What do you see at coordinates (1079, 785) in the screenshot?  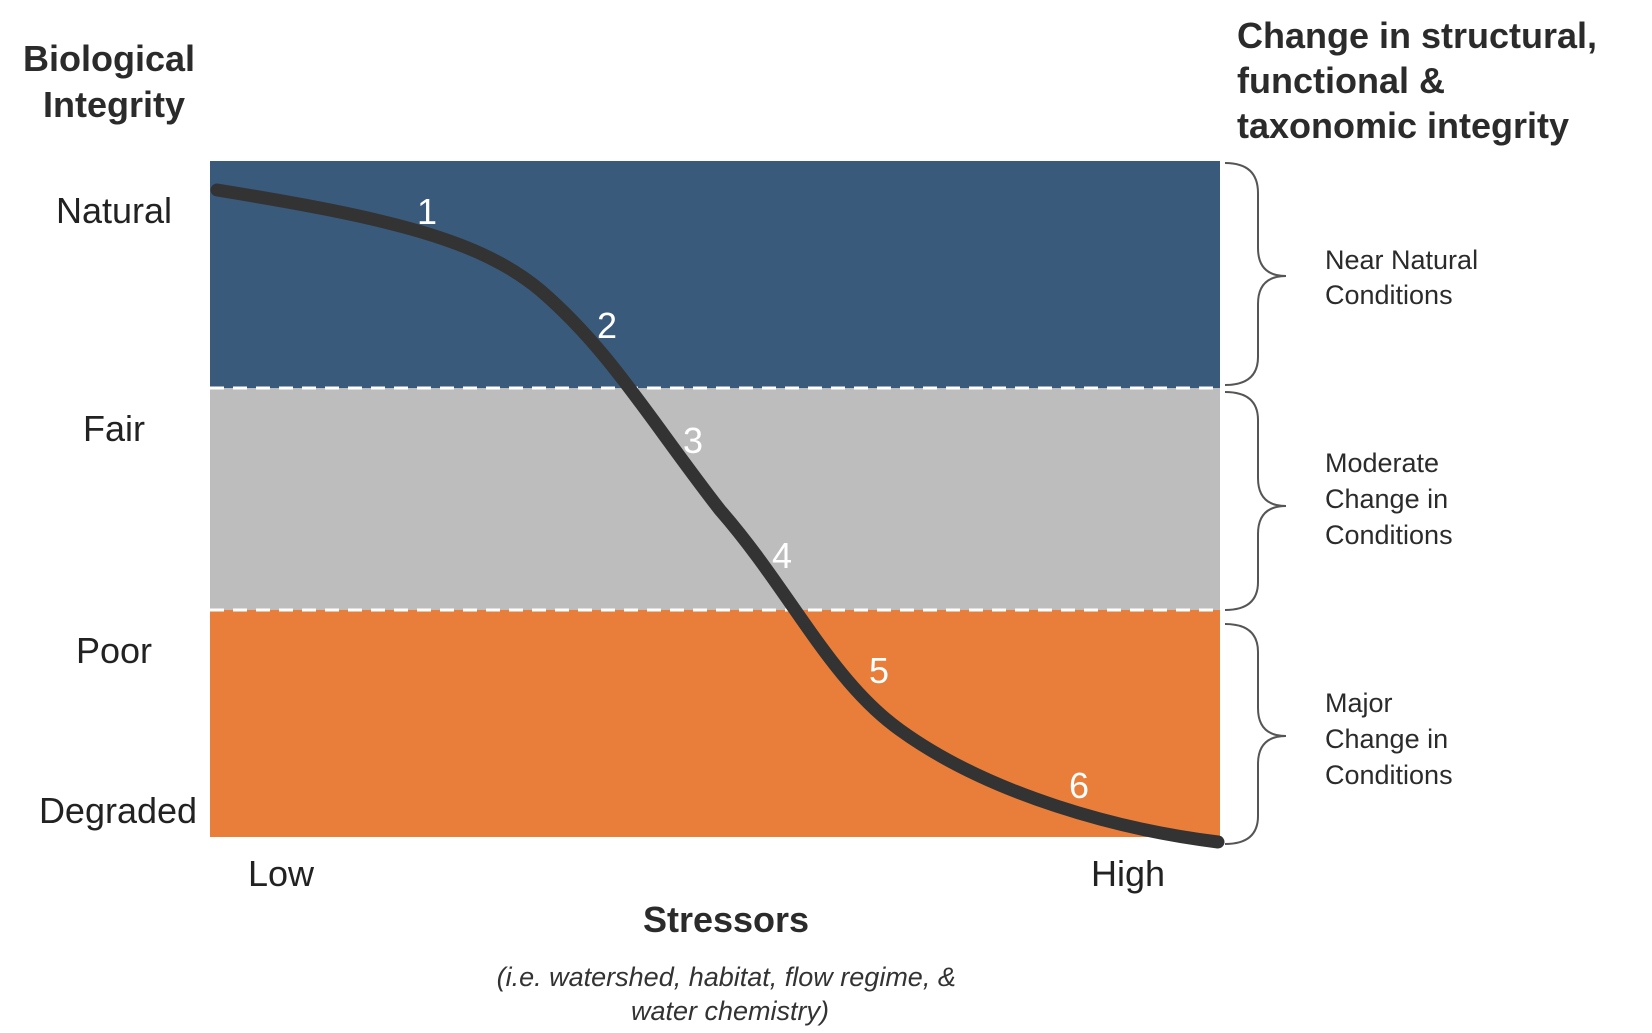 I see `curve-point-6: 6` at bounding box center [1079, 785].